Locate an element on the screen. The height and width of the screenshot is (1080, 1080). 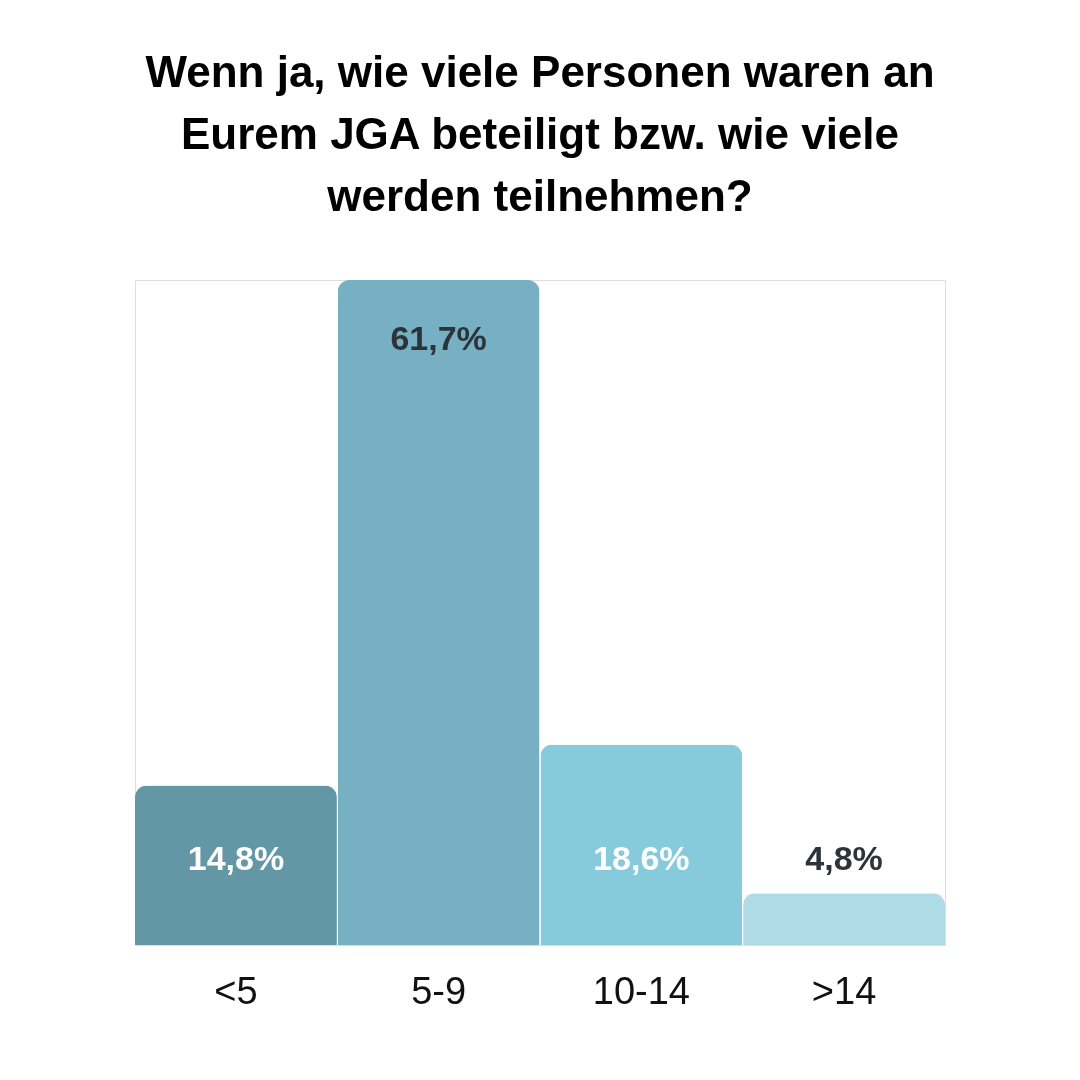
data-label: 4,8% is located at coordinates (844, 857).